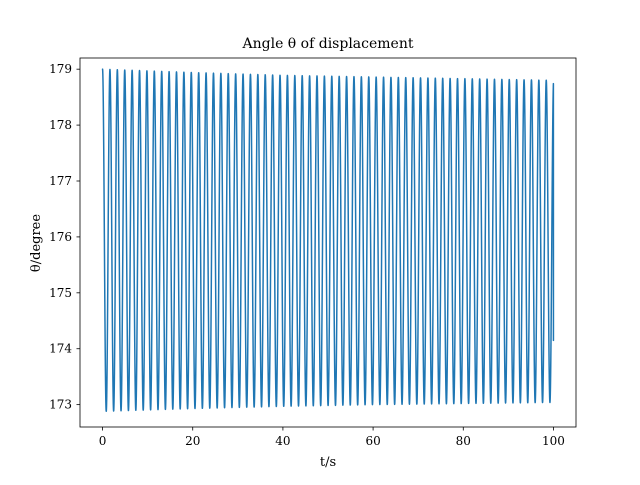  What do you see at coordinates (60, 405) in the screenshot?
I see `y-tick-label: 173` at bounding box center [60, 405].